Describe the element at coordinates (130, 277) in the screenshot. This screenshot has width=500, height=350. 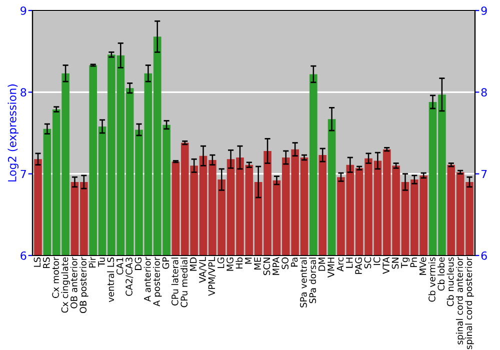
I see `x-tick-label: CA2/CA3` at that location.